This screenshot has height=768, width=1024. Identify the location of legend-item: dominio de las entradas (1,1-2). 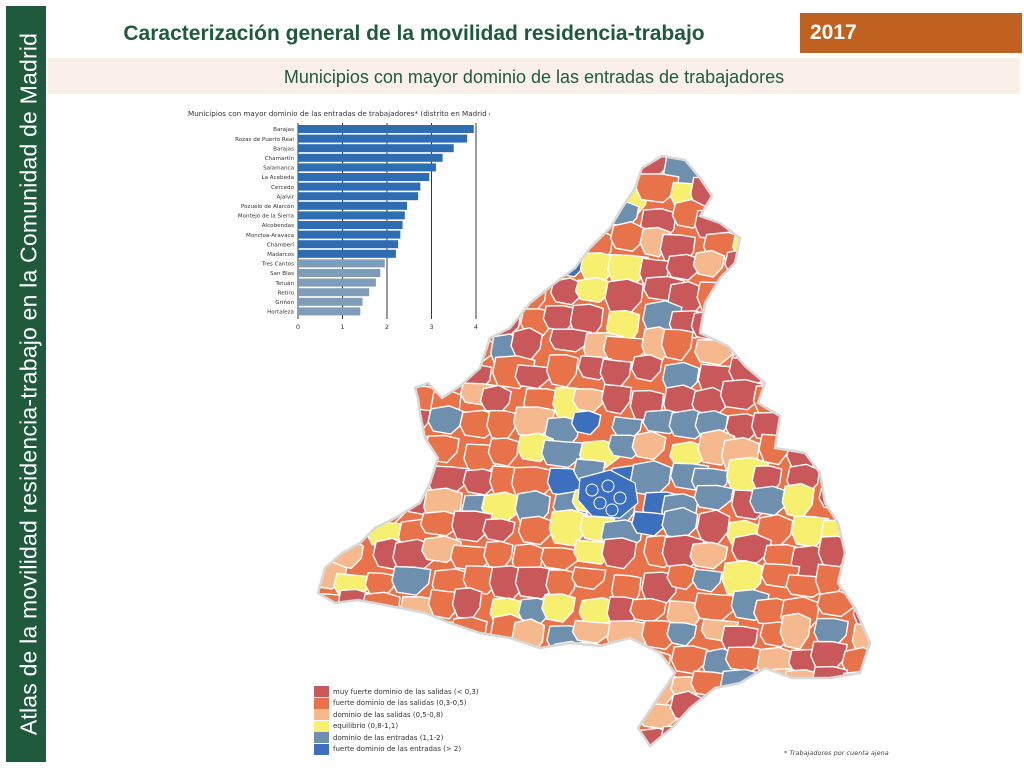
(396, 737).